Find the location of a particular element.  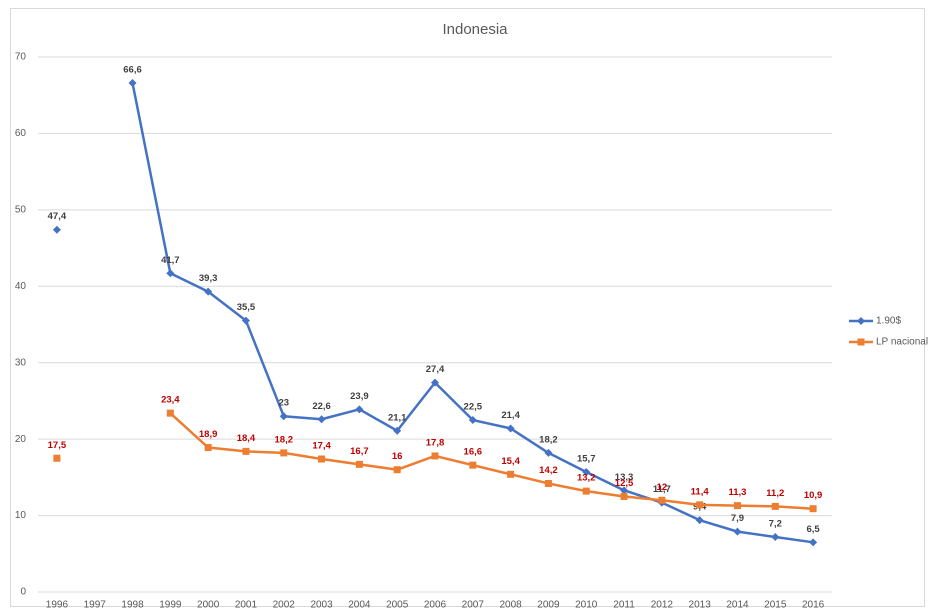

value-label: 39,3 is located at coordinates (208, 278).